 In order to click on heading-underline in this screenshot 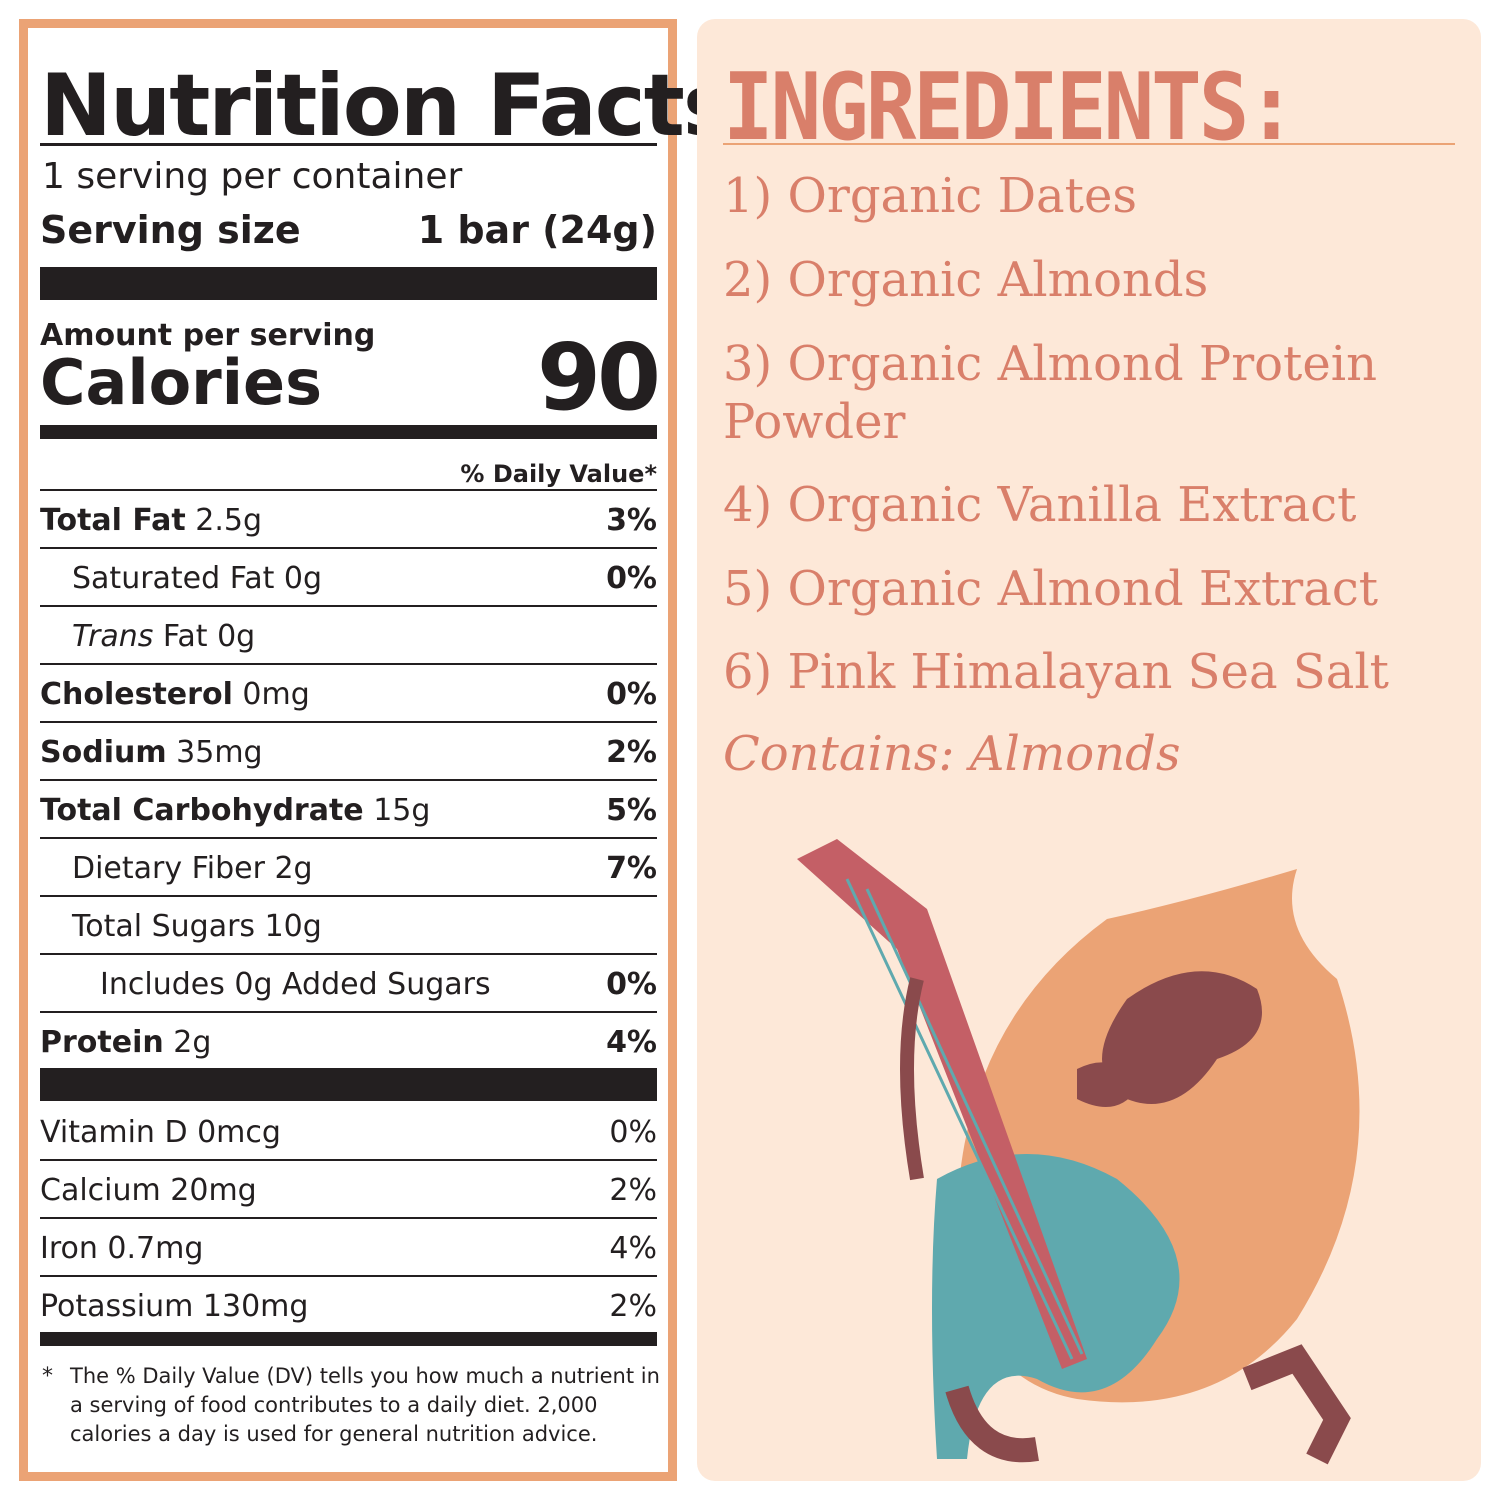, I will do `click(1089, 144)`.